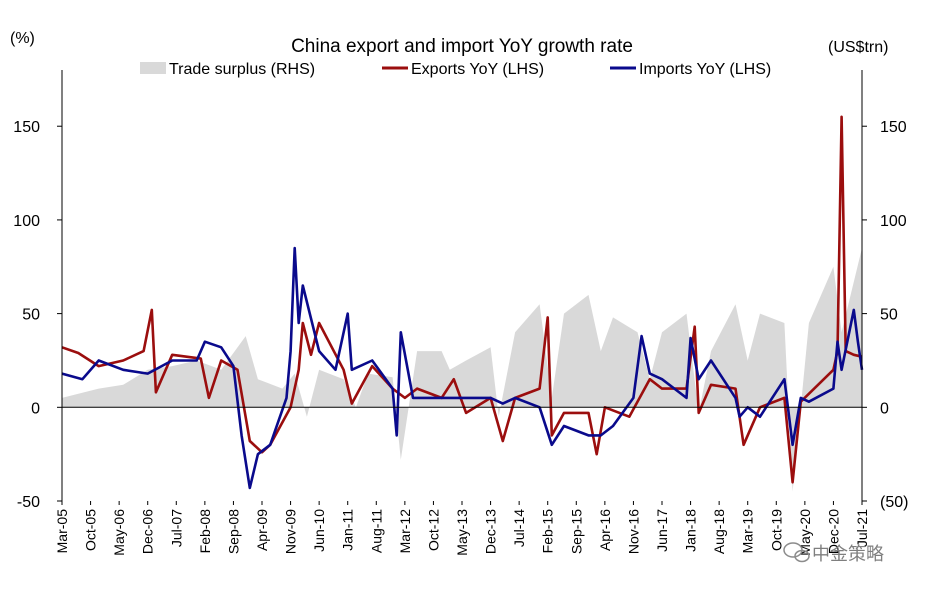 This screenshot has height=594, width=925. I want to click on x-tick-label: May-20, so click(805, 532).